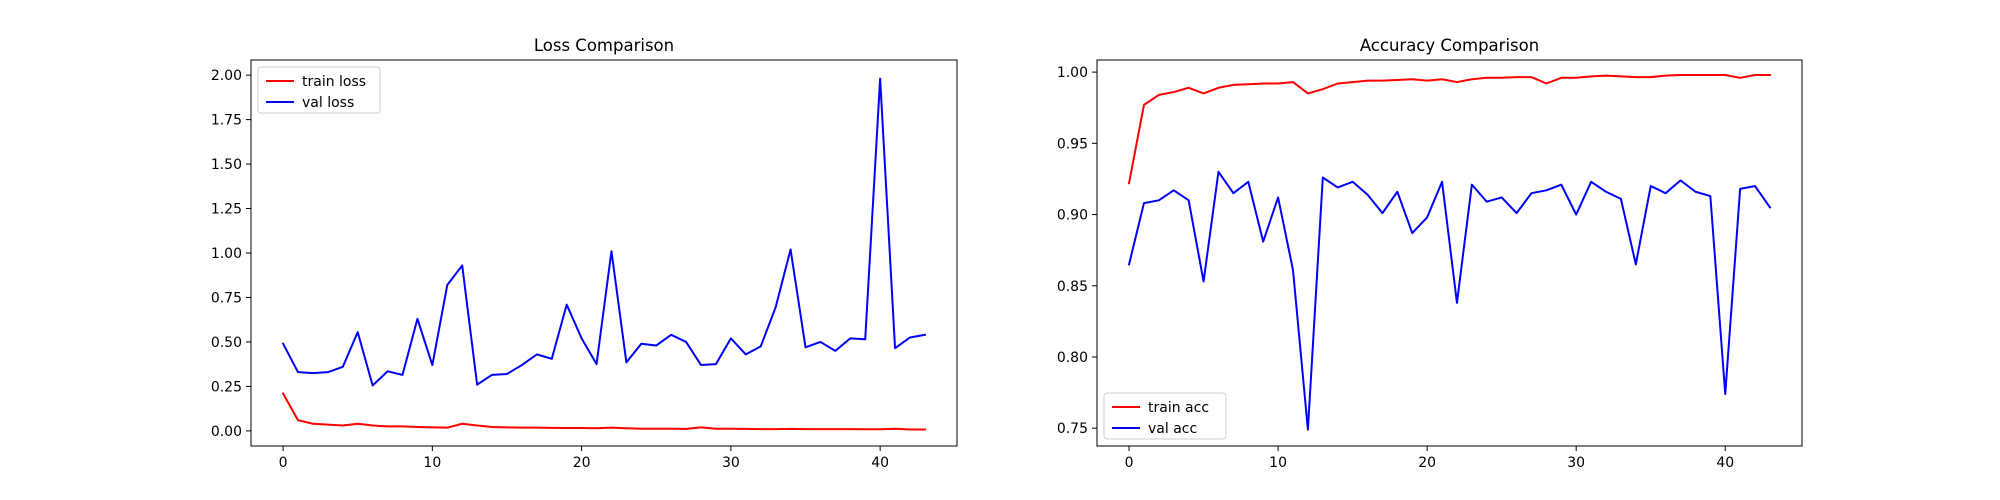 The image size is (2000, 500). Describe the element at coordinates (226, 432) in the screenshot. I see `y-tick-label: 0.00` at that location.